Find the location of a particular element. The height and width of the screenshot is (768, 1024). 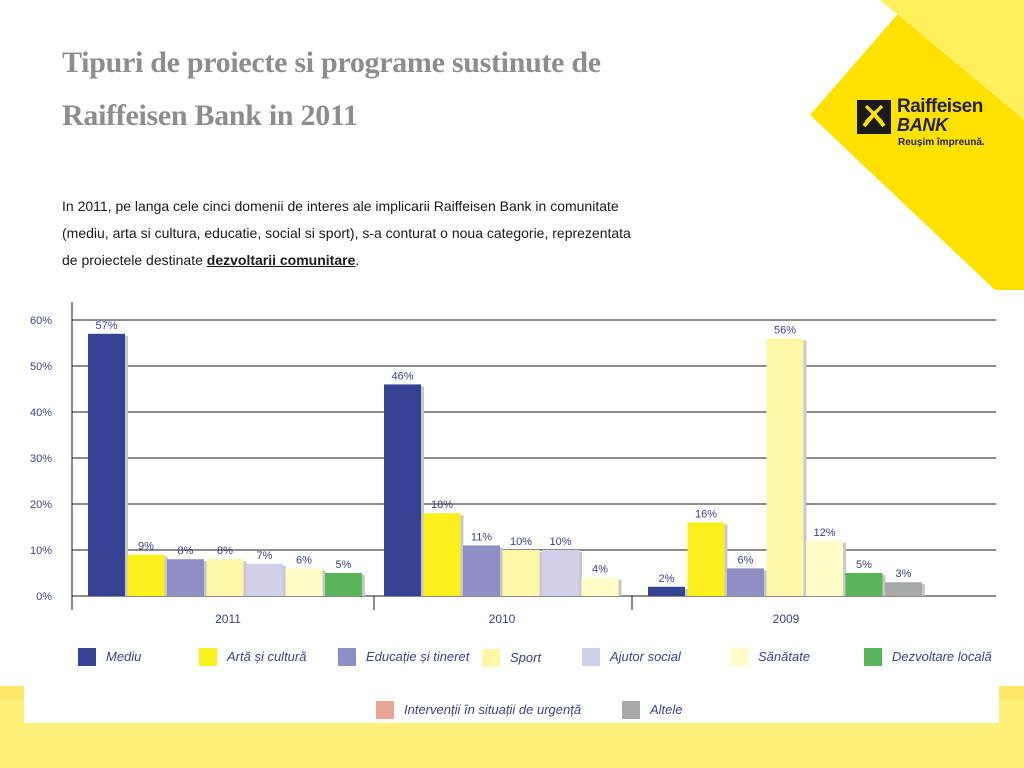

bar-value-label: 7% is located at coordinates (265, 556).